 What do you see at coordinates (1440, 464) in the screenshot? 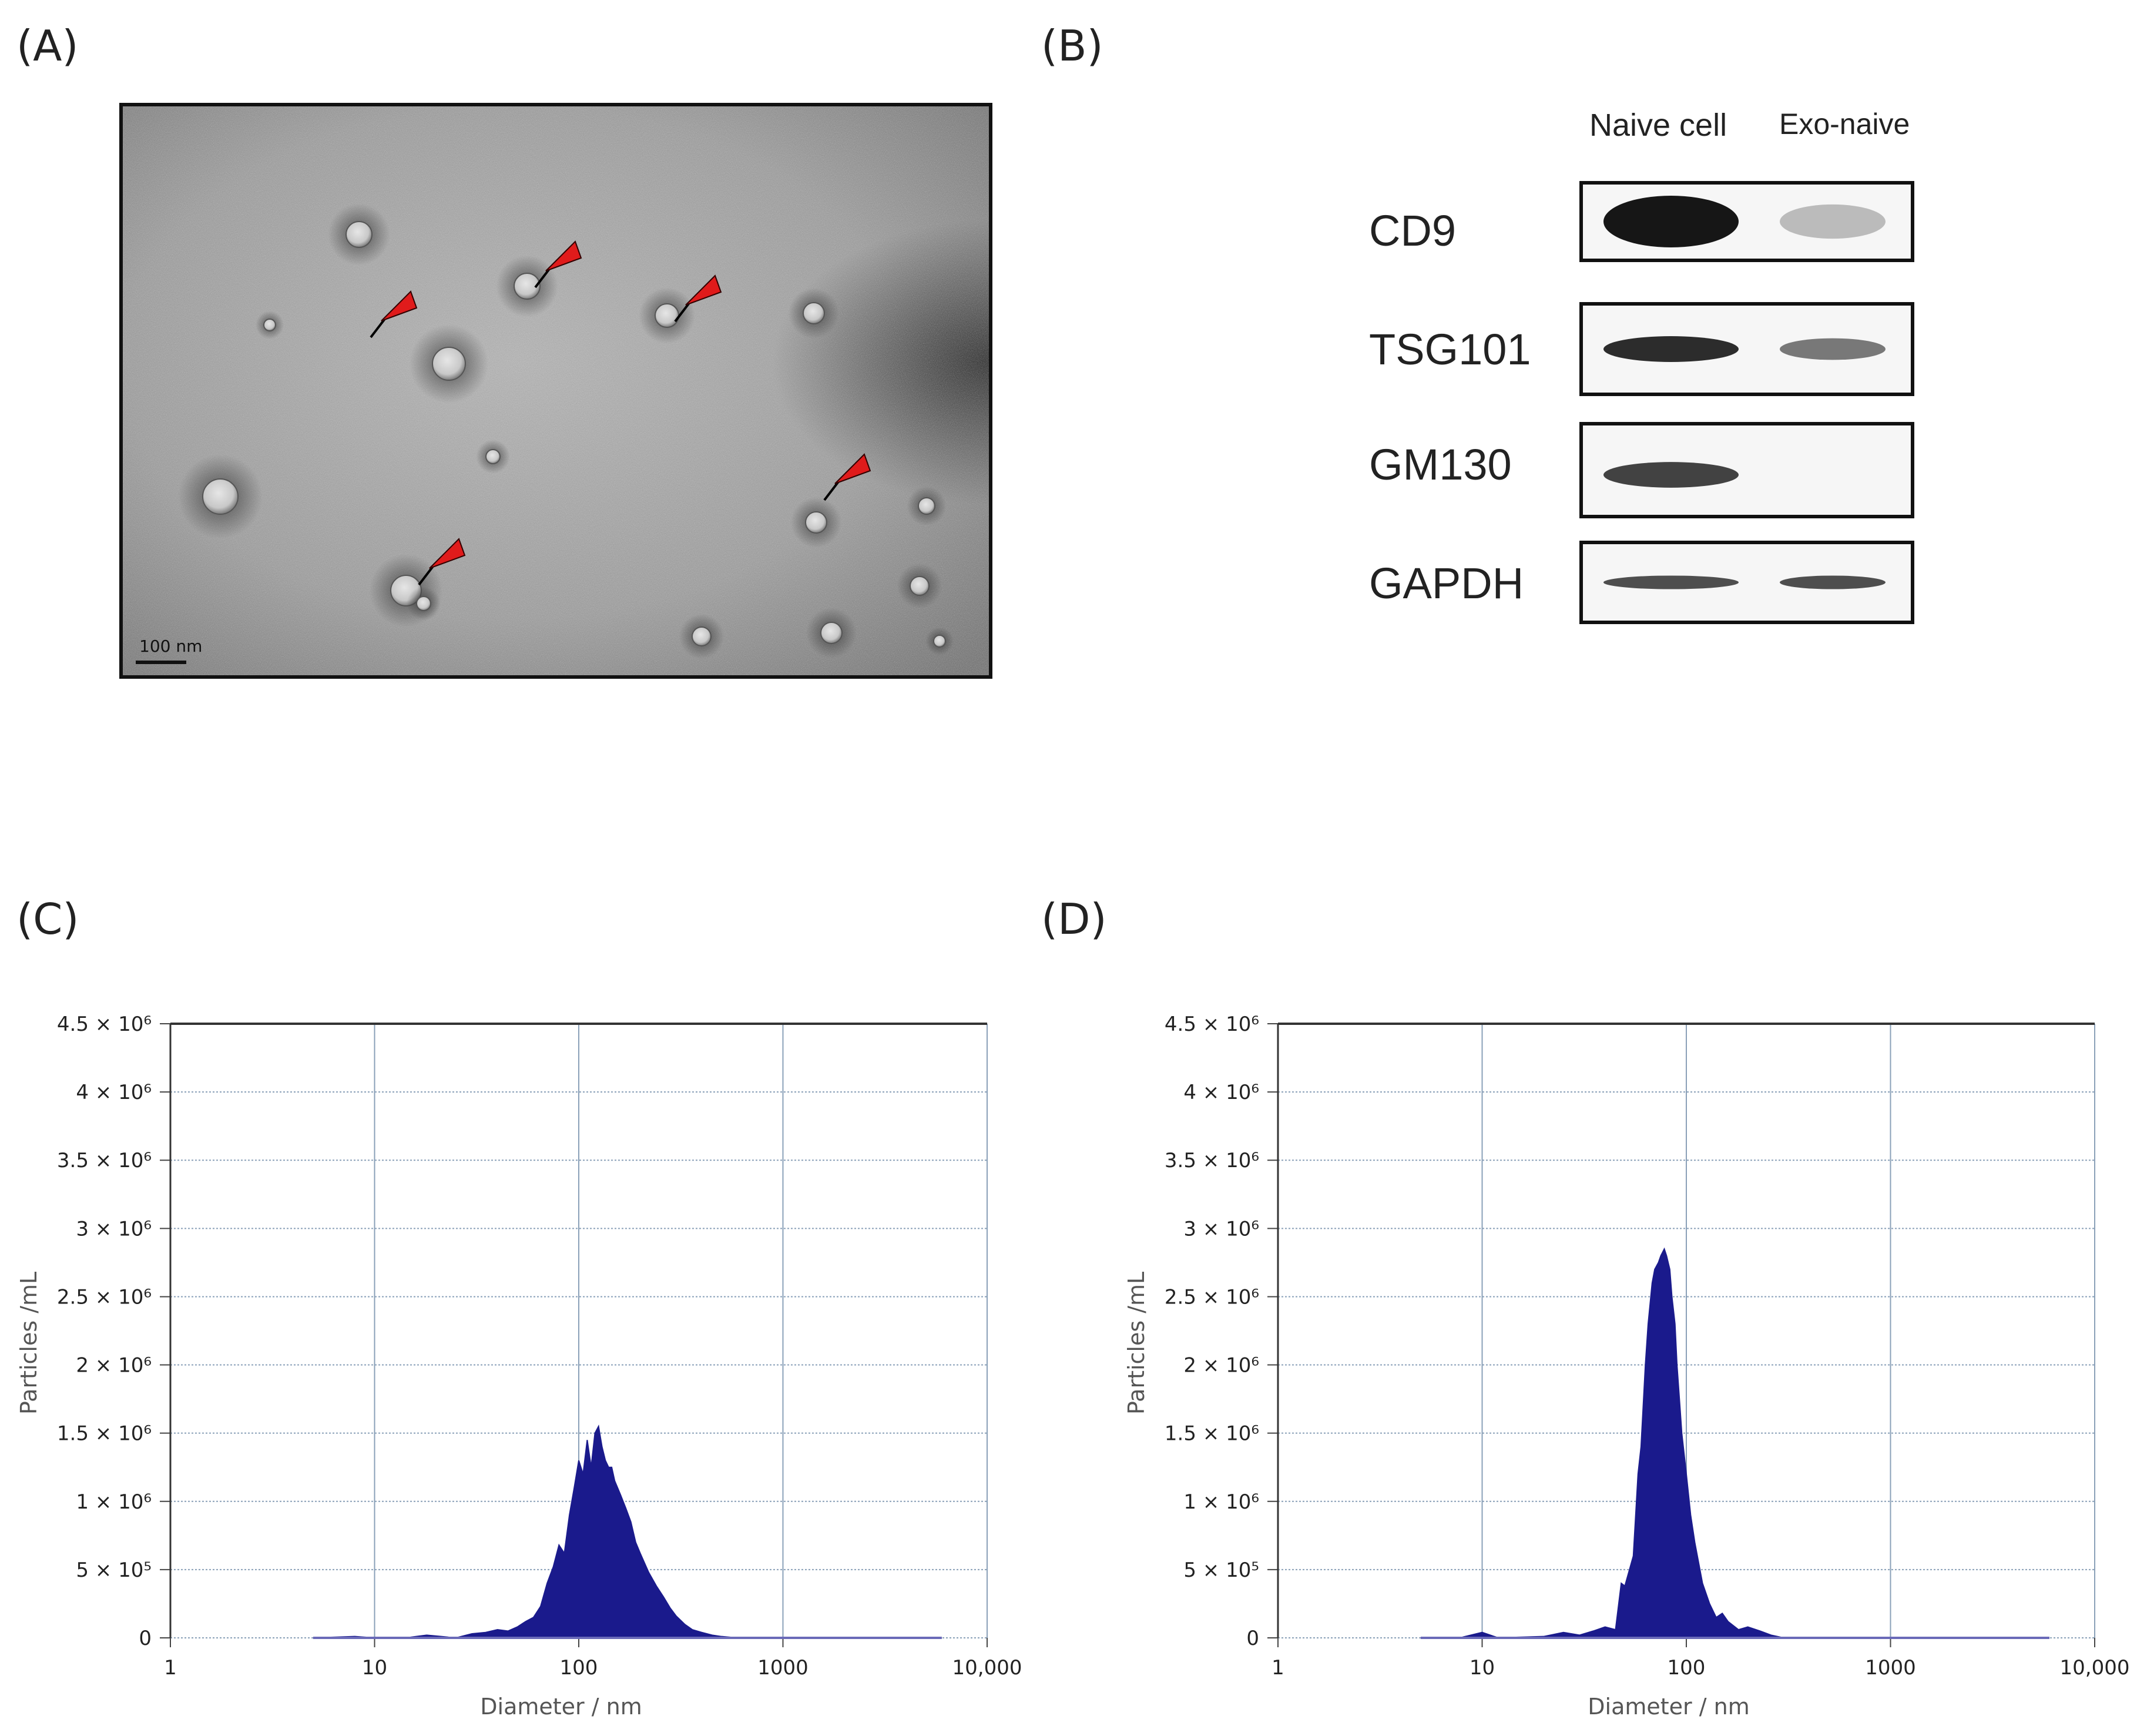
I see `protein-label-gm130: GM130` at bounding box center [1440, 464].